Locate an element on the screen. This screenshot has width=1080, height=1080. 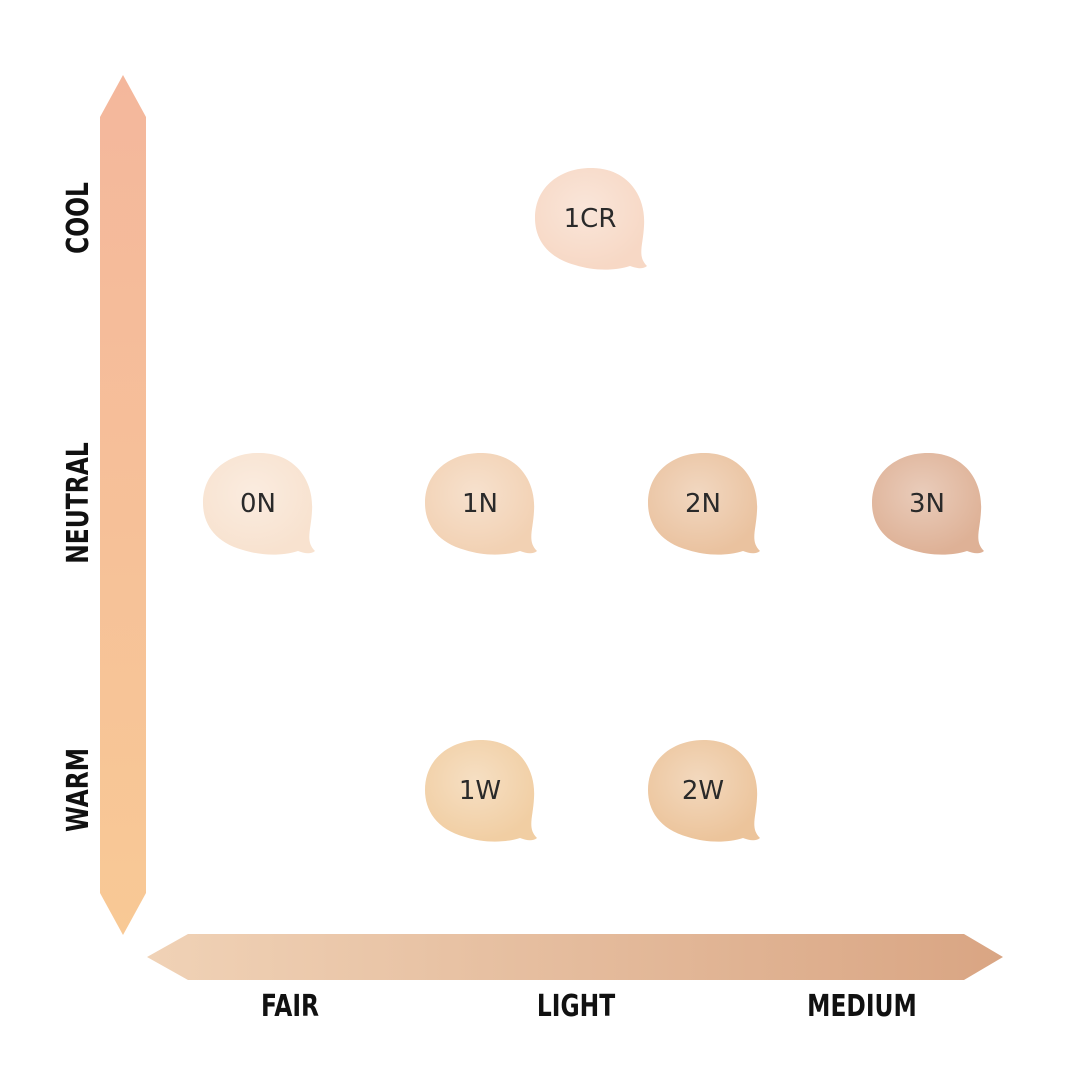
shade-label: 2N is located at coordinates (703, 504).